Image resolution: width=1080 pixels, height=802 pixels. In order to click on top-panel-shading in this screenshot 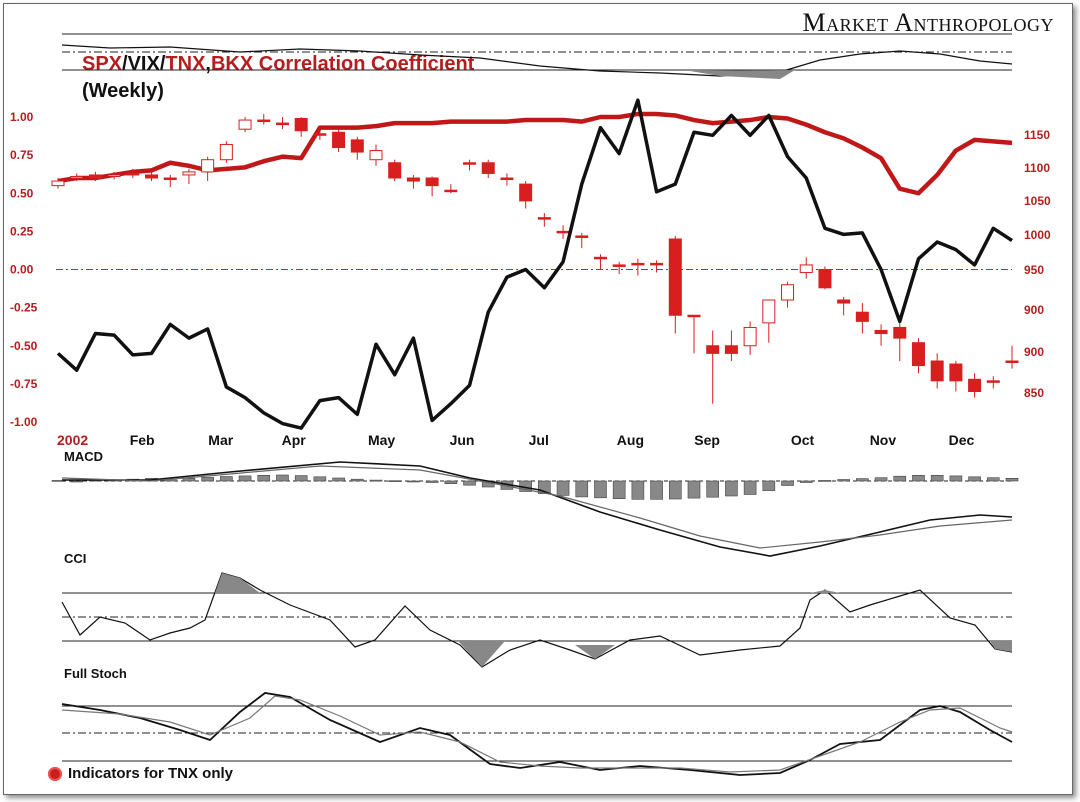, I will do `click(742, 74)`.